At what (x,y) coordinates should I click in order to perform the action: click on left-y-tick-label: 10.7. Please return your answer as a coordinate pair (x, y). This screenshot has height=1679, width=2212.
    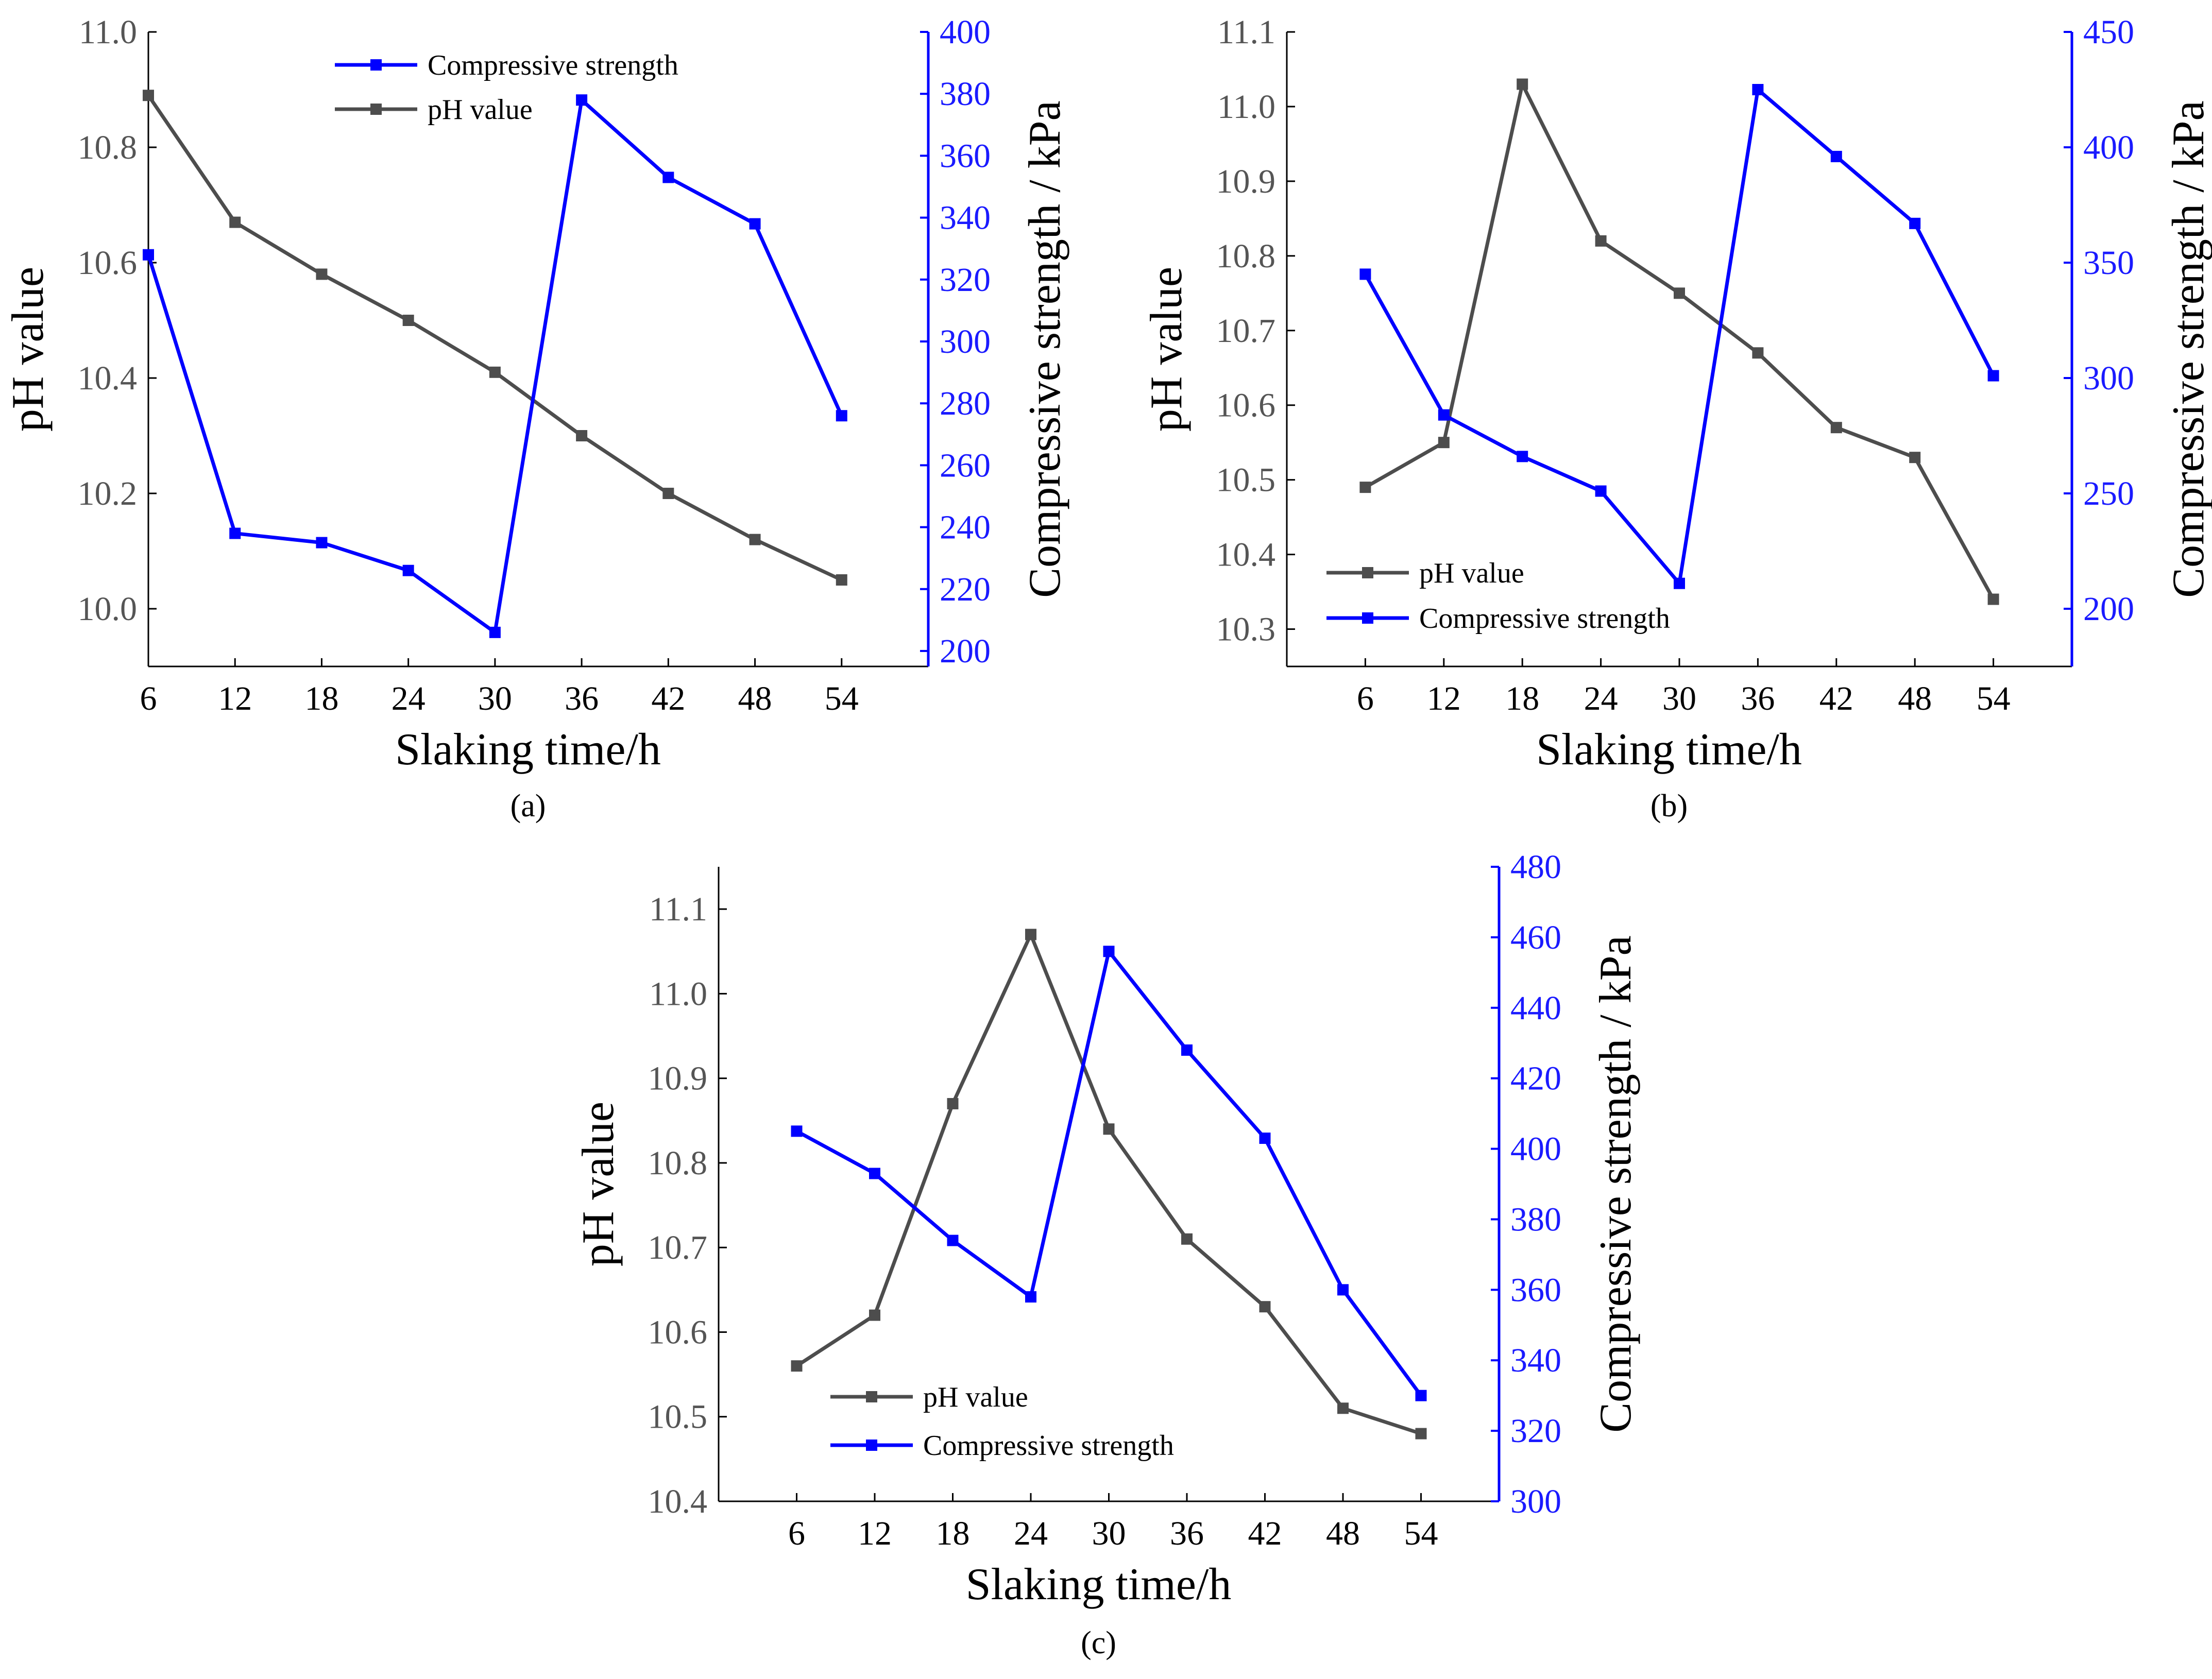
    Looking at the image, I should click on (678, 1247).